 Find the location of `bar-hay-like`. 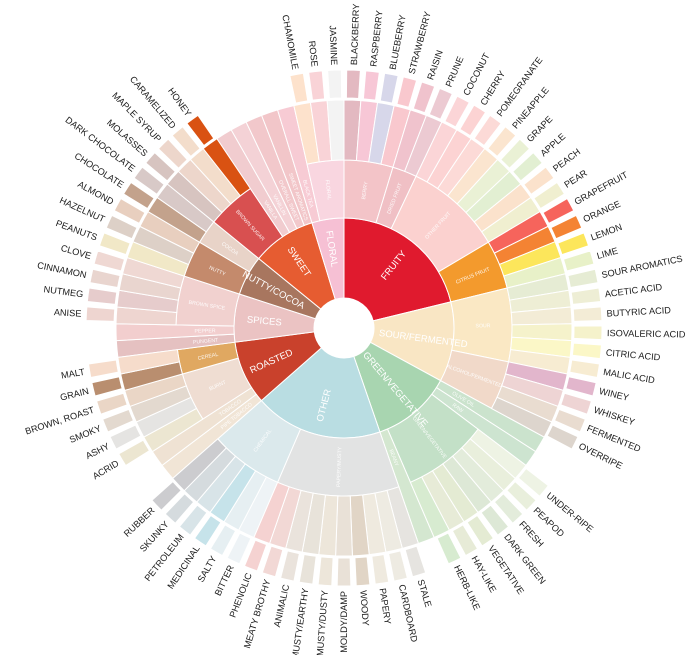

bar-hay-like is located at coordinates (465, 540).